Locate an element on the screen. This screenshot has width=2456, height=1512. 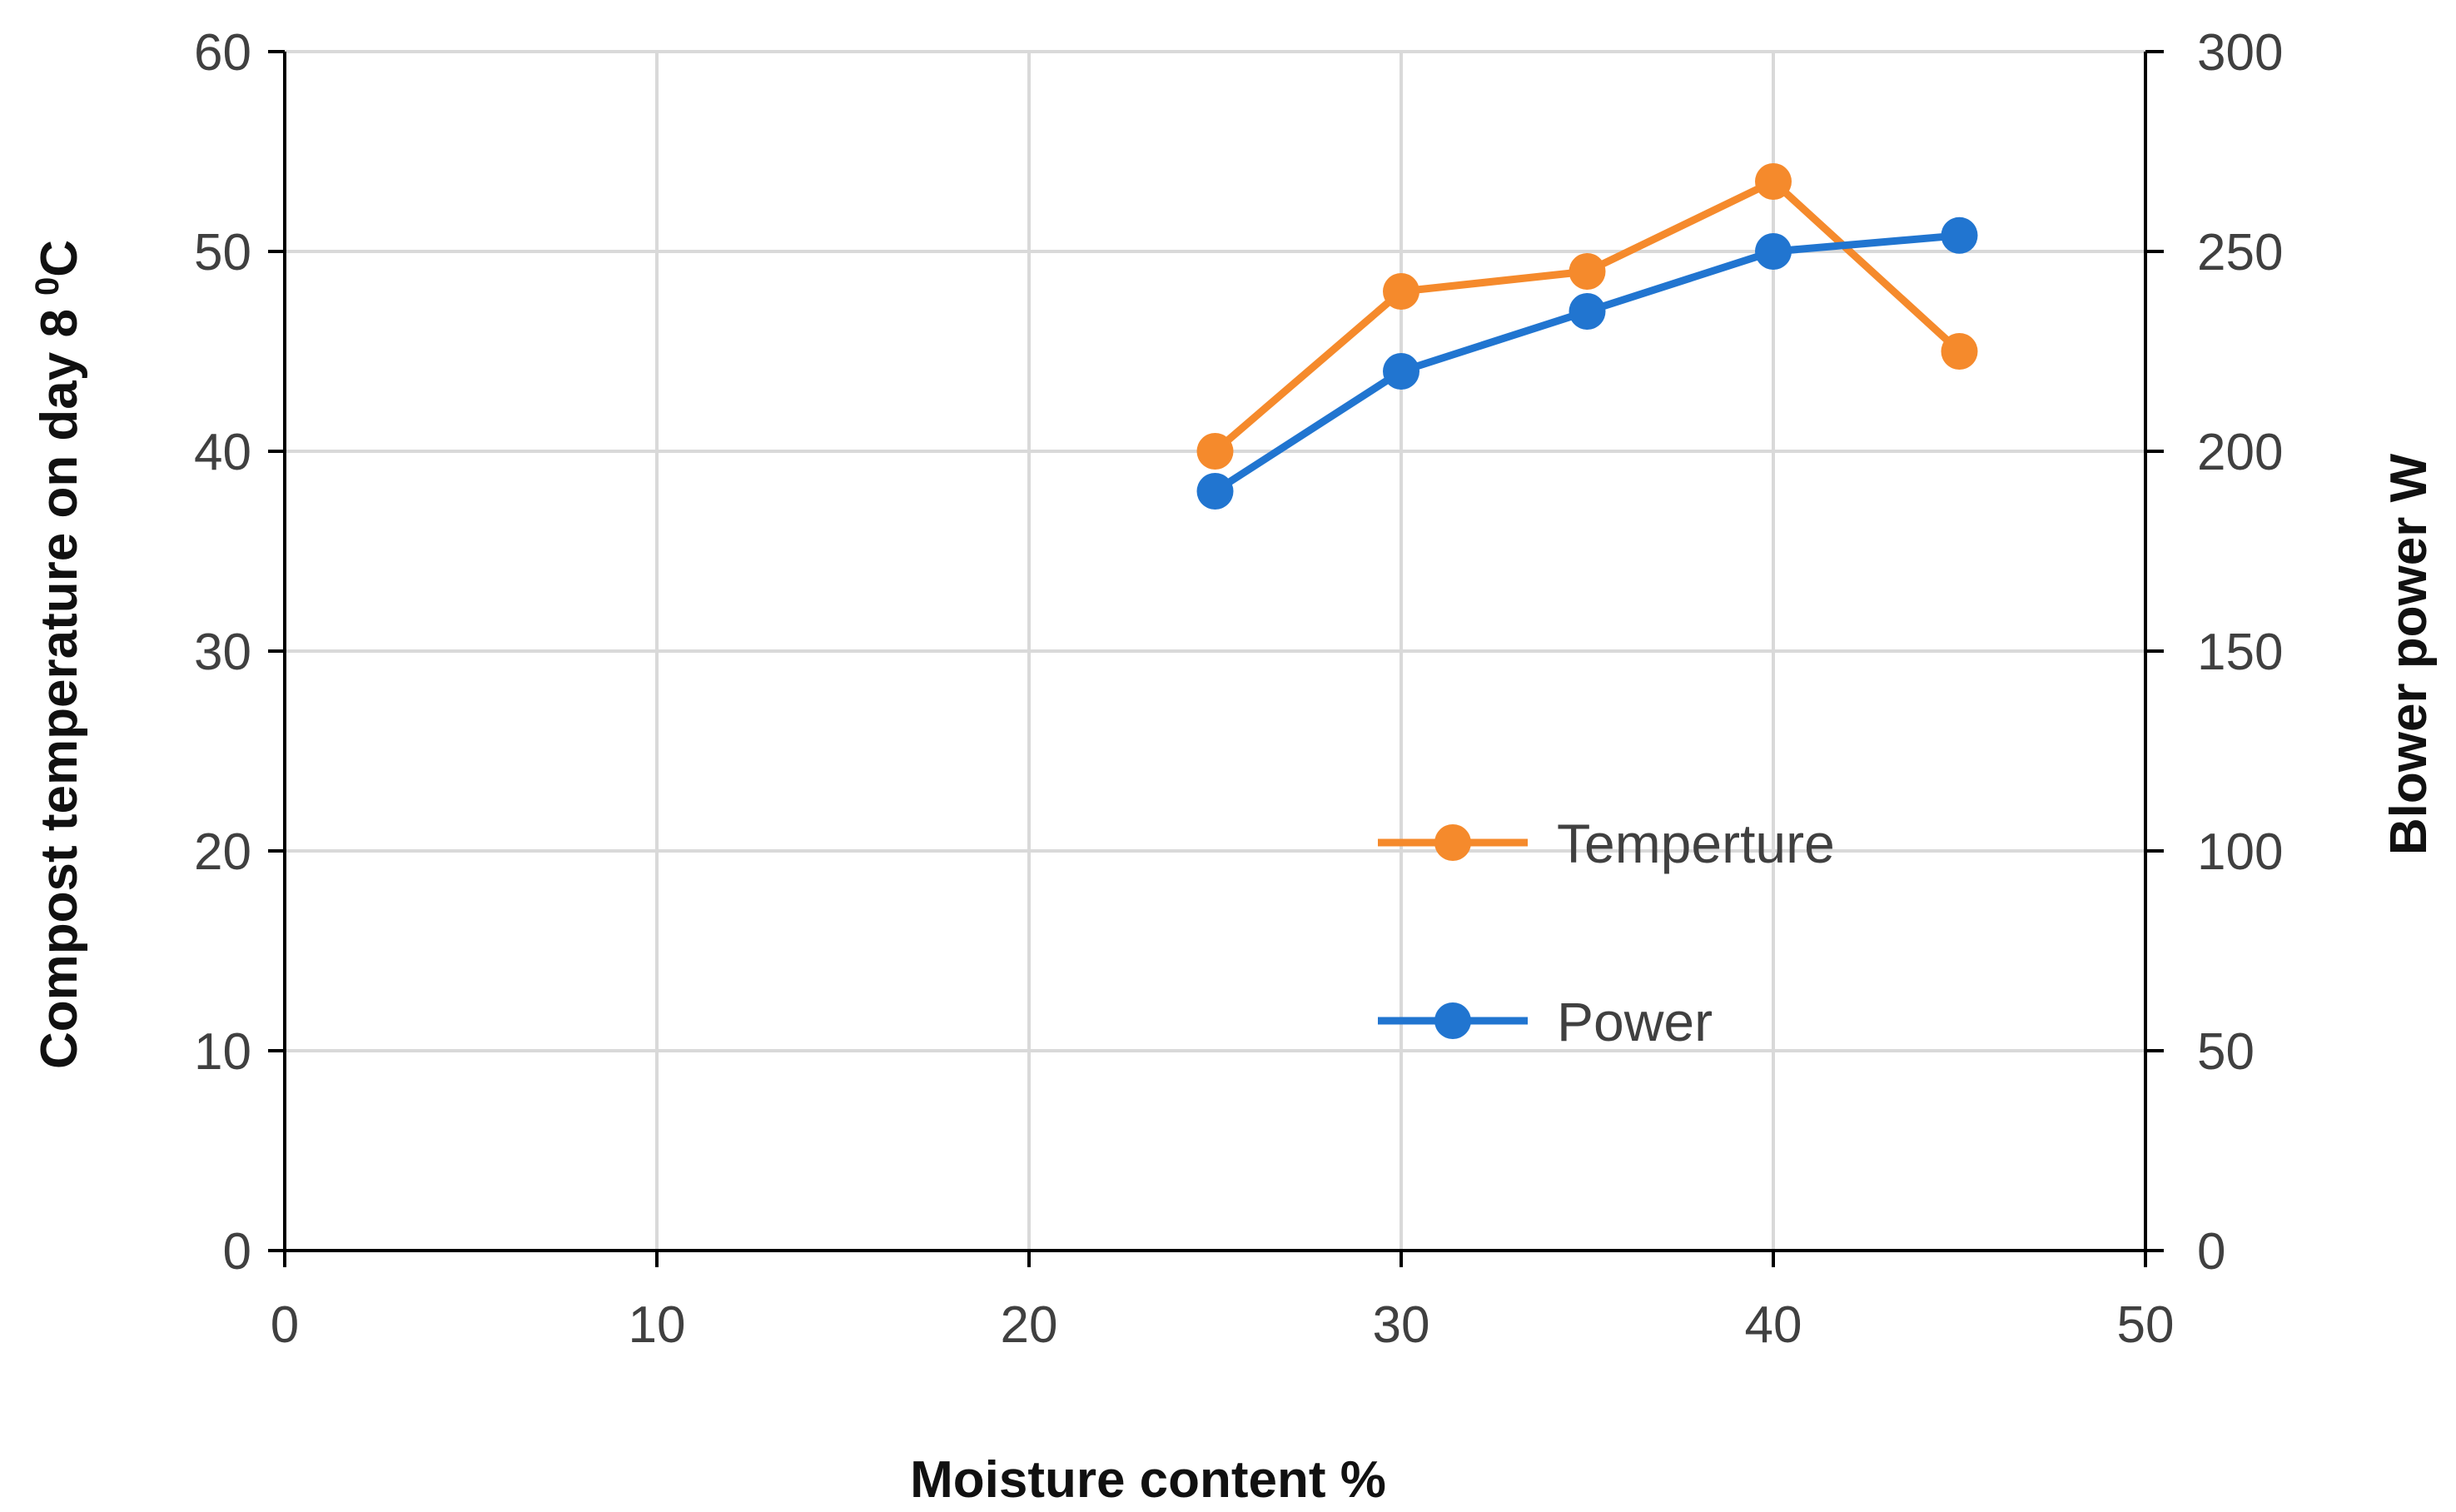
y-tick-label: 40 is located at coordinates (222, 453).